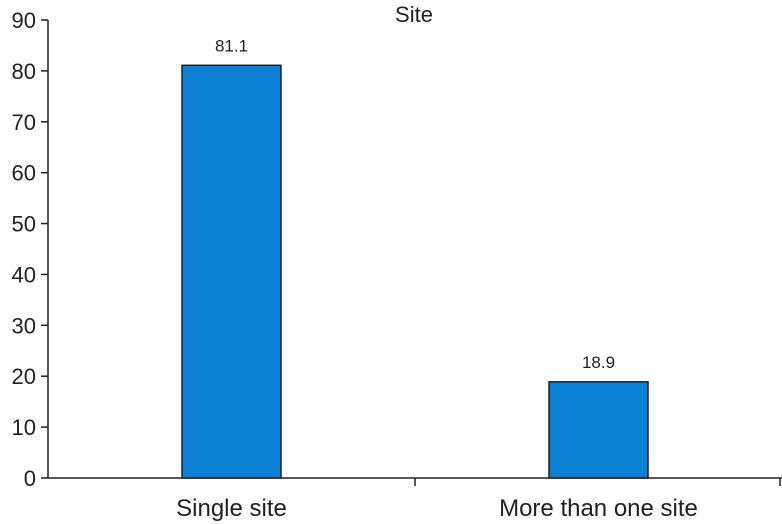  What do you see at coordinates (414, 14) in the screenshot?
I see `chart-title: Site` at bounding box center [414, 14].